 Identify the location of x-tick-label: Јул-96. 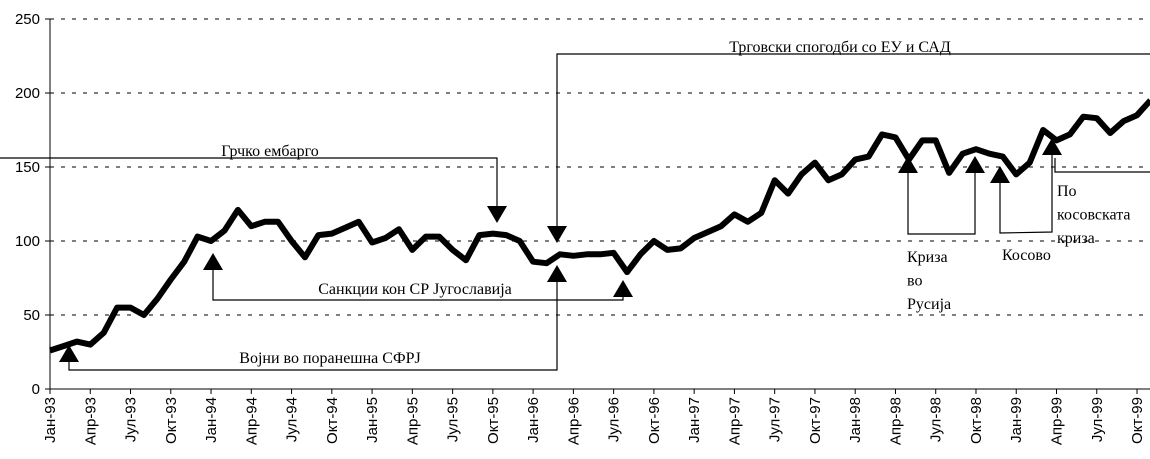
(614, 419).